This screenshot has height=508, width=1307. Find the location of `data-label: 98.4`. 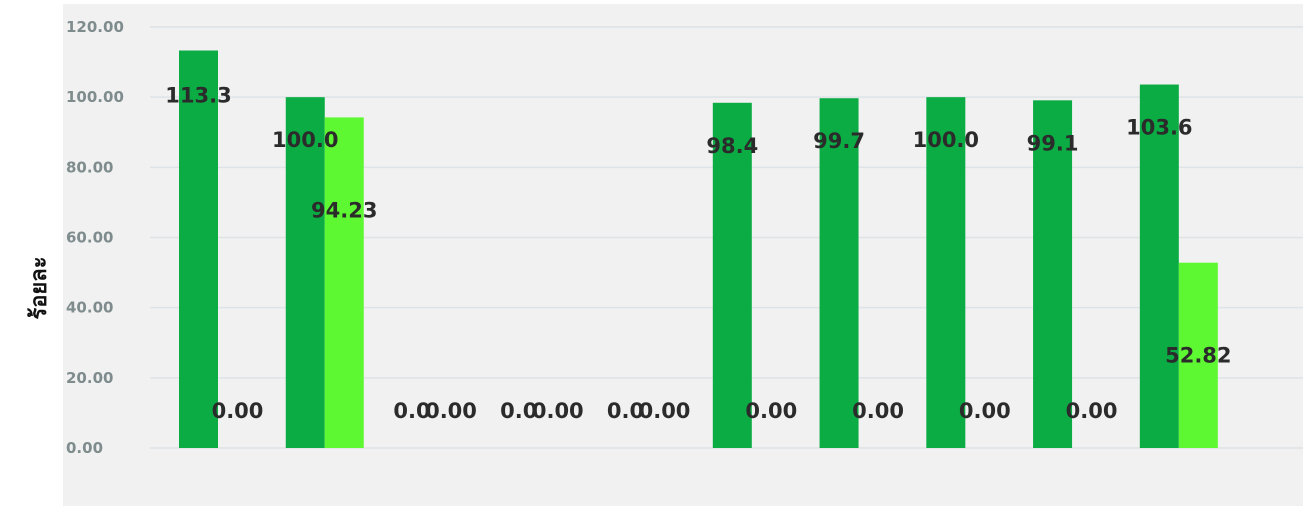

data-label: 98.4 is located at coordinates (732, 146).